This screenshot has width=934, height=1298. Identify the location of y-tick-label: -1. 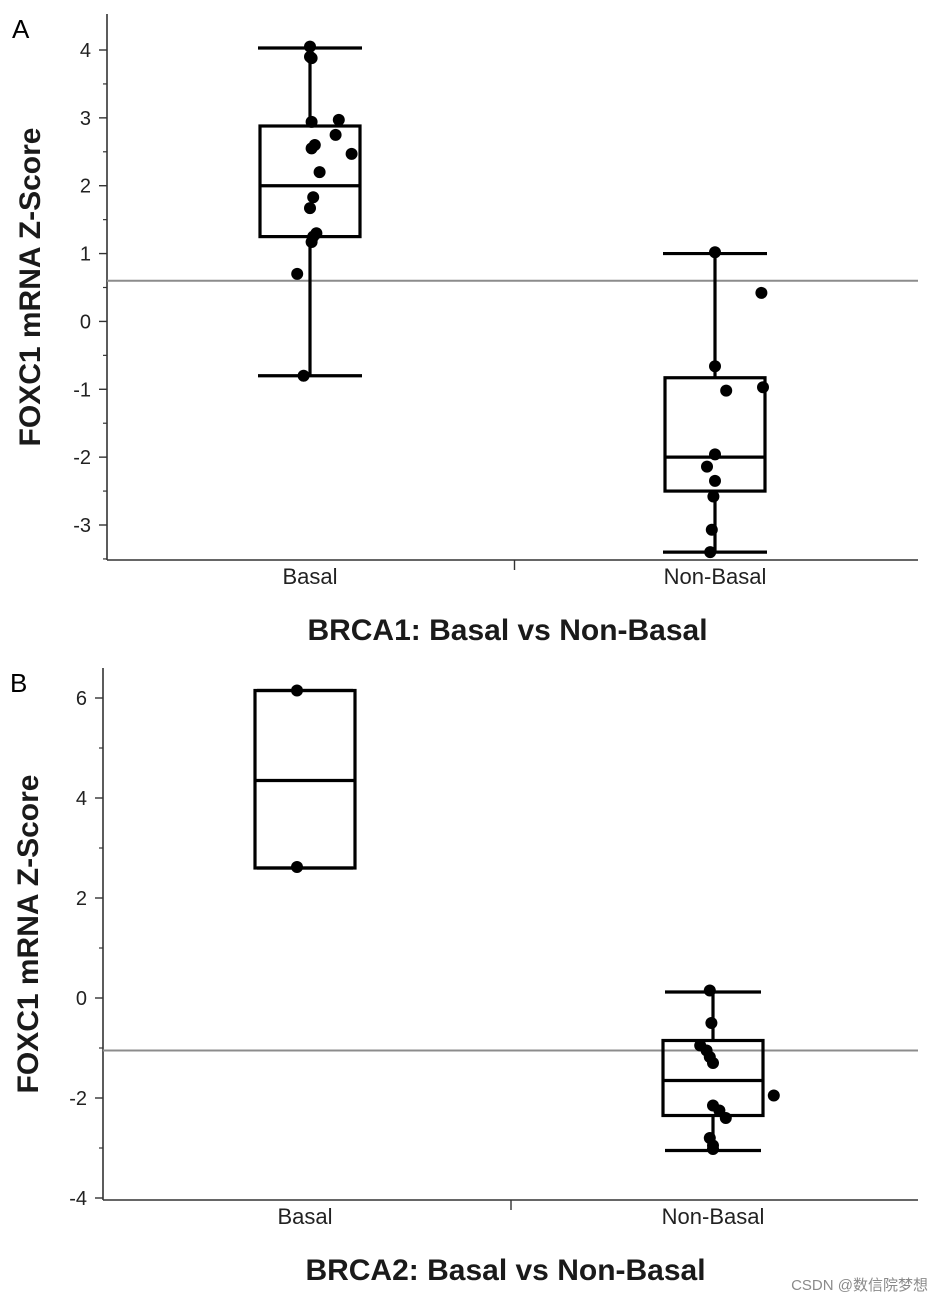
(82, 390).